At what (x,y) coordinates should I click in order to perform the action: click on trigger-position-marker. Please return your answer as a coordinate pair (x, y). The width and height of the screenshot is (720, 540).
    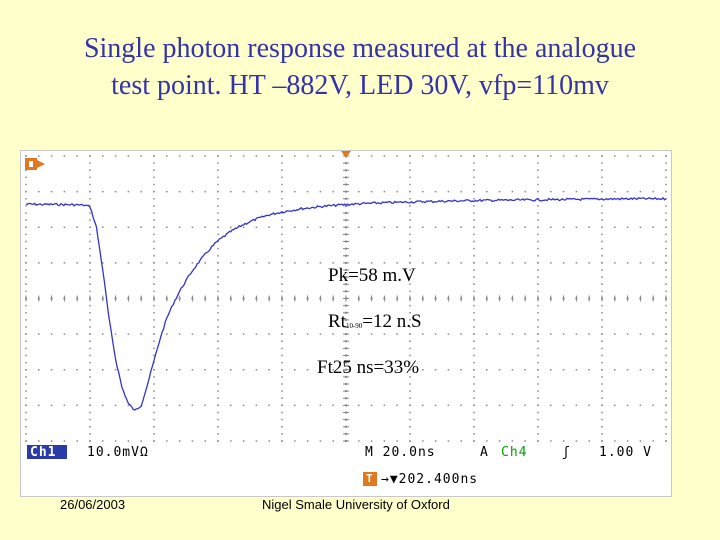
    Looking at the image, I should click on (346, 154).